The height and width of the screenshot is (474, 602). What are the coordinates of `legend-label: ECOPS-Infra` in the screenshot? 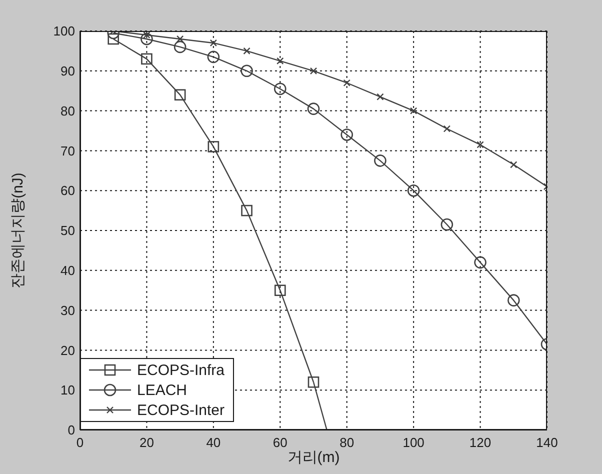 It's located at (181, 370).